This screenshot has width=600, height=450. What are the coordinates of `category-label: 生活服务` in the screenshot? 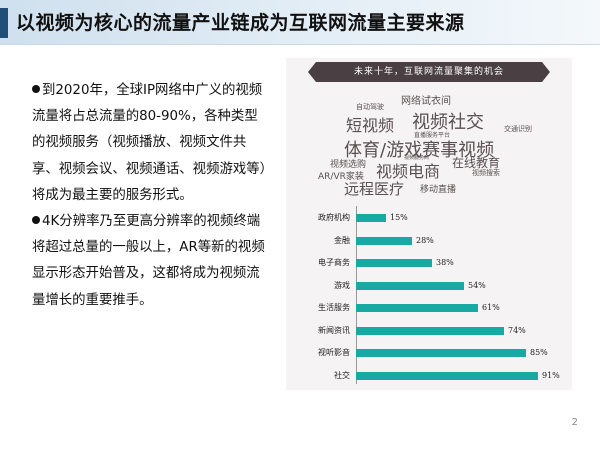 It's located at (334, 307).